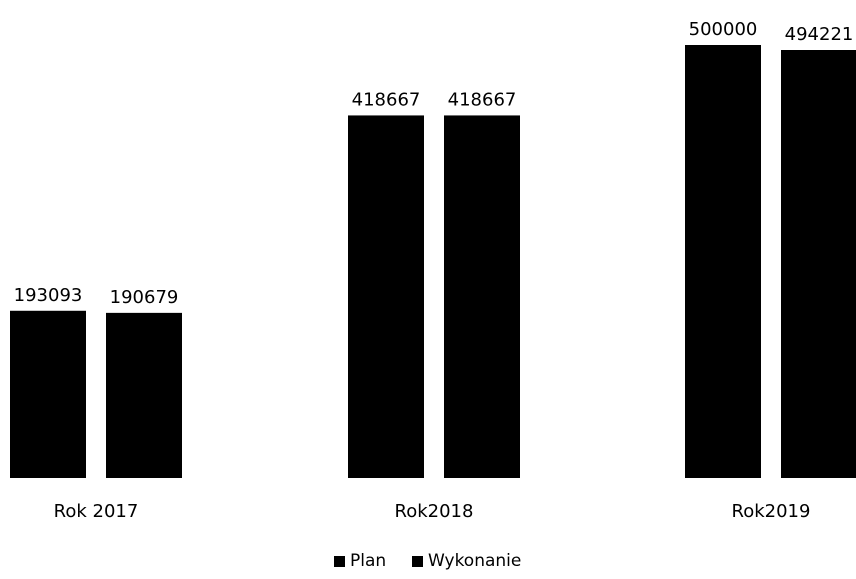  I want to click on bar-wykonanie-rok2019, so click(818, 264).